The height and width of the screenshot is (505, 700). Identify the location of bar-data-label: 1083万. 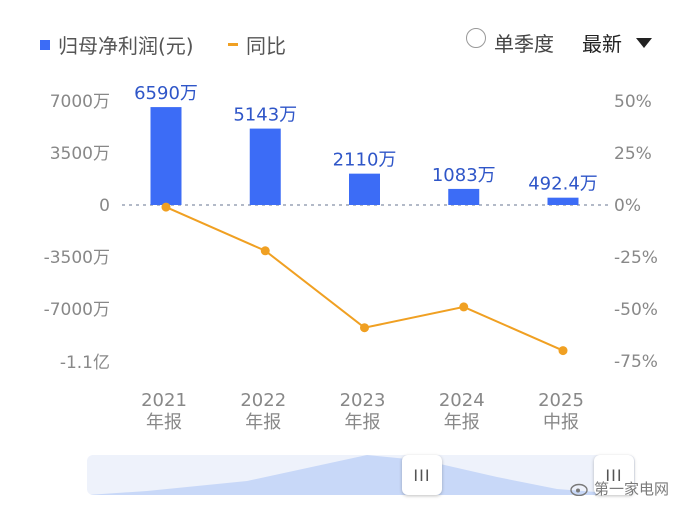
(464, 175).